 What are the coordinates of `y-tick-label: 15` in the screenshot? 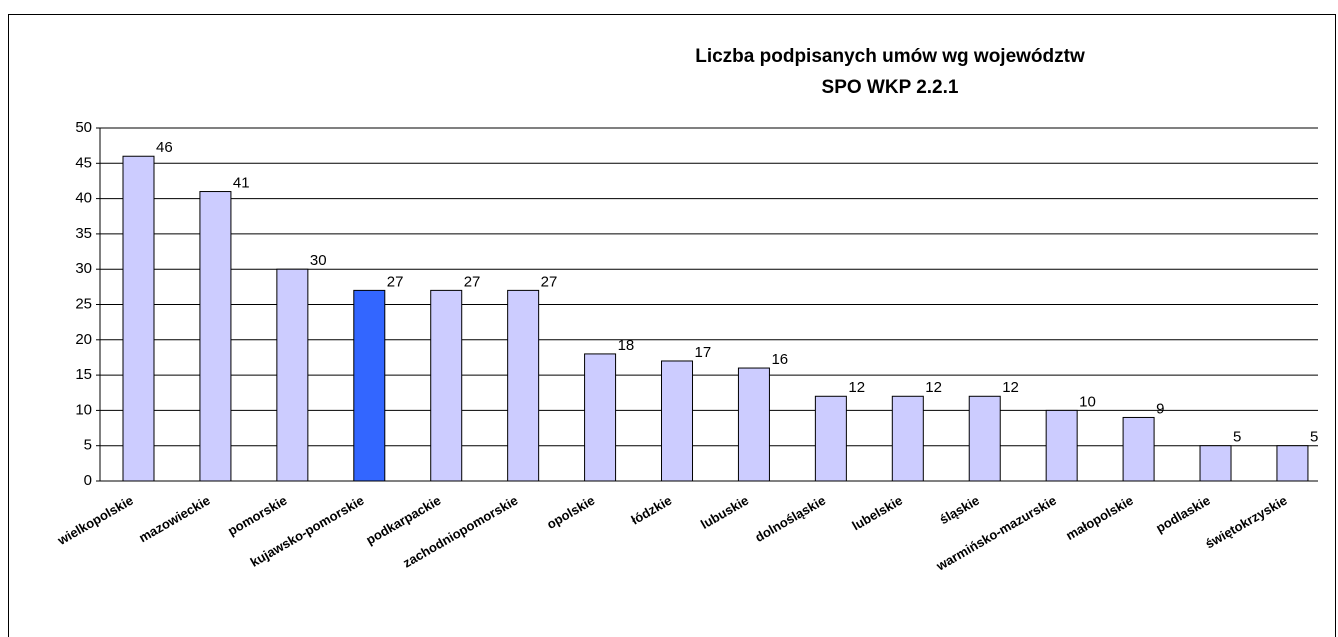 It's located at (83, 374).